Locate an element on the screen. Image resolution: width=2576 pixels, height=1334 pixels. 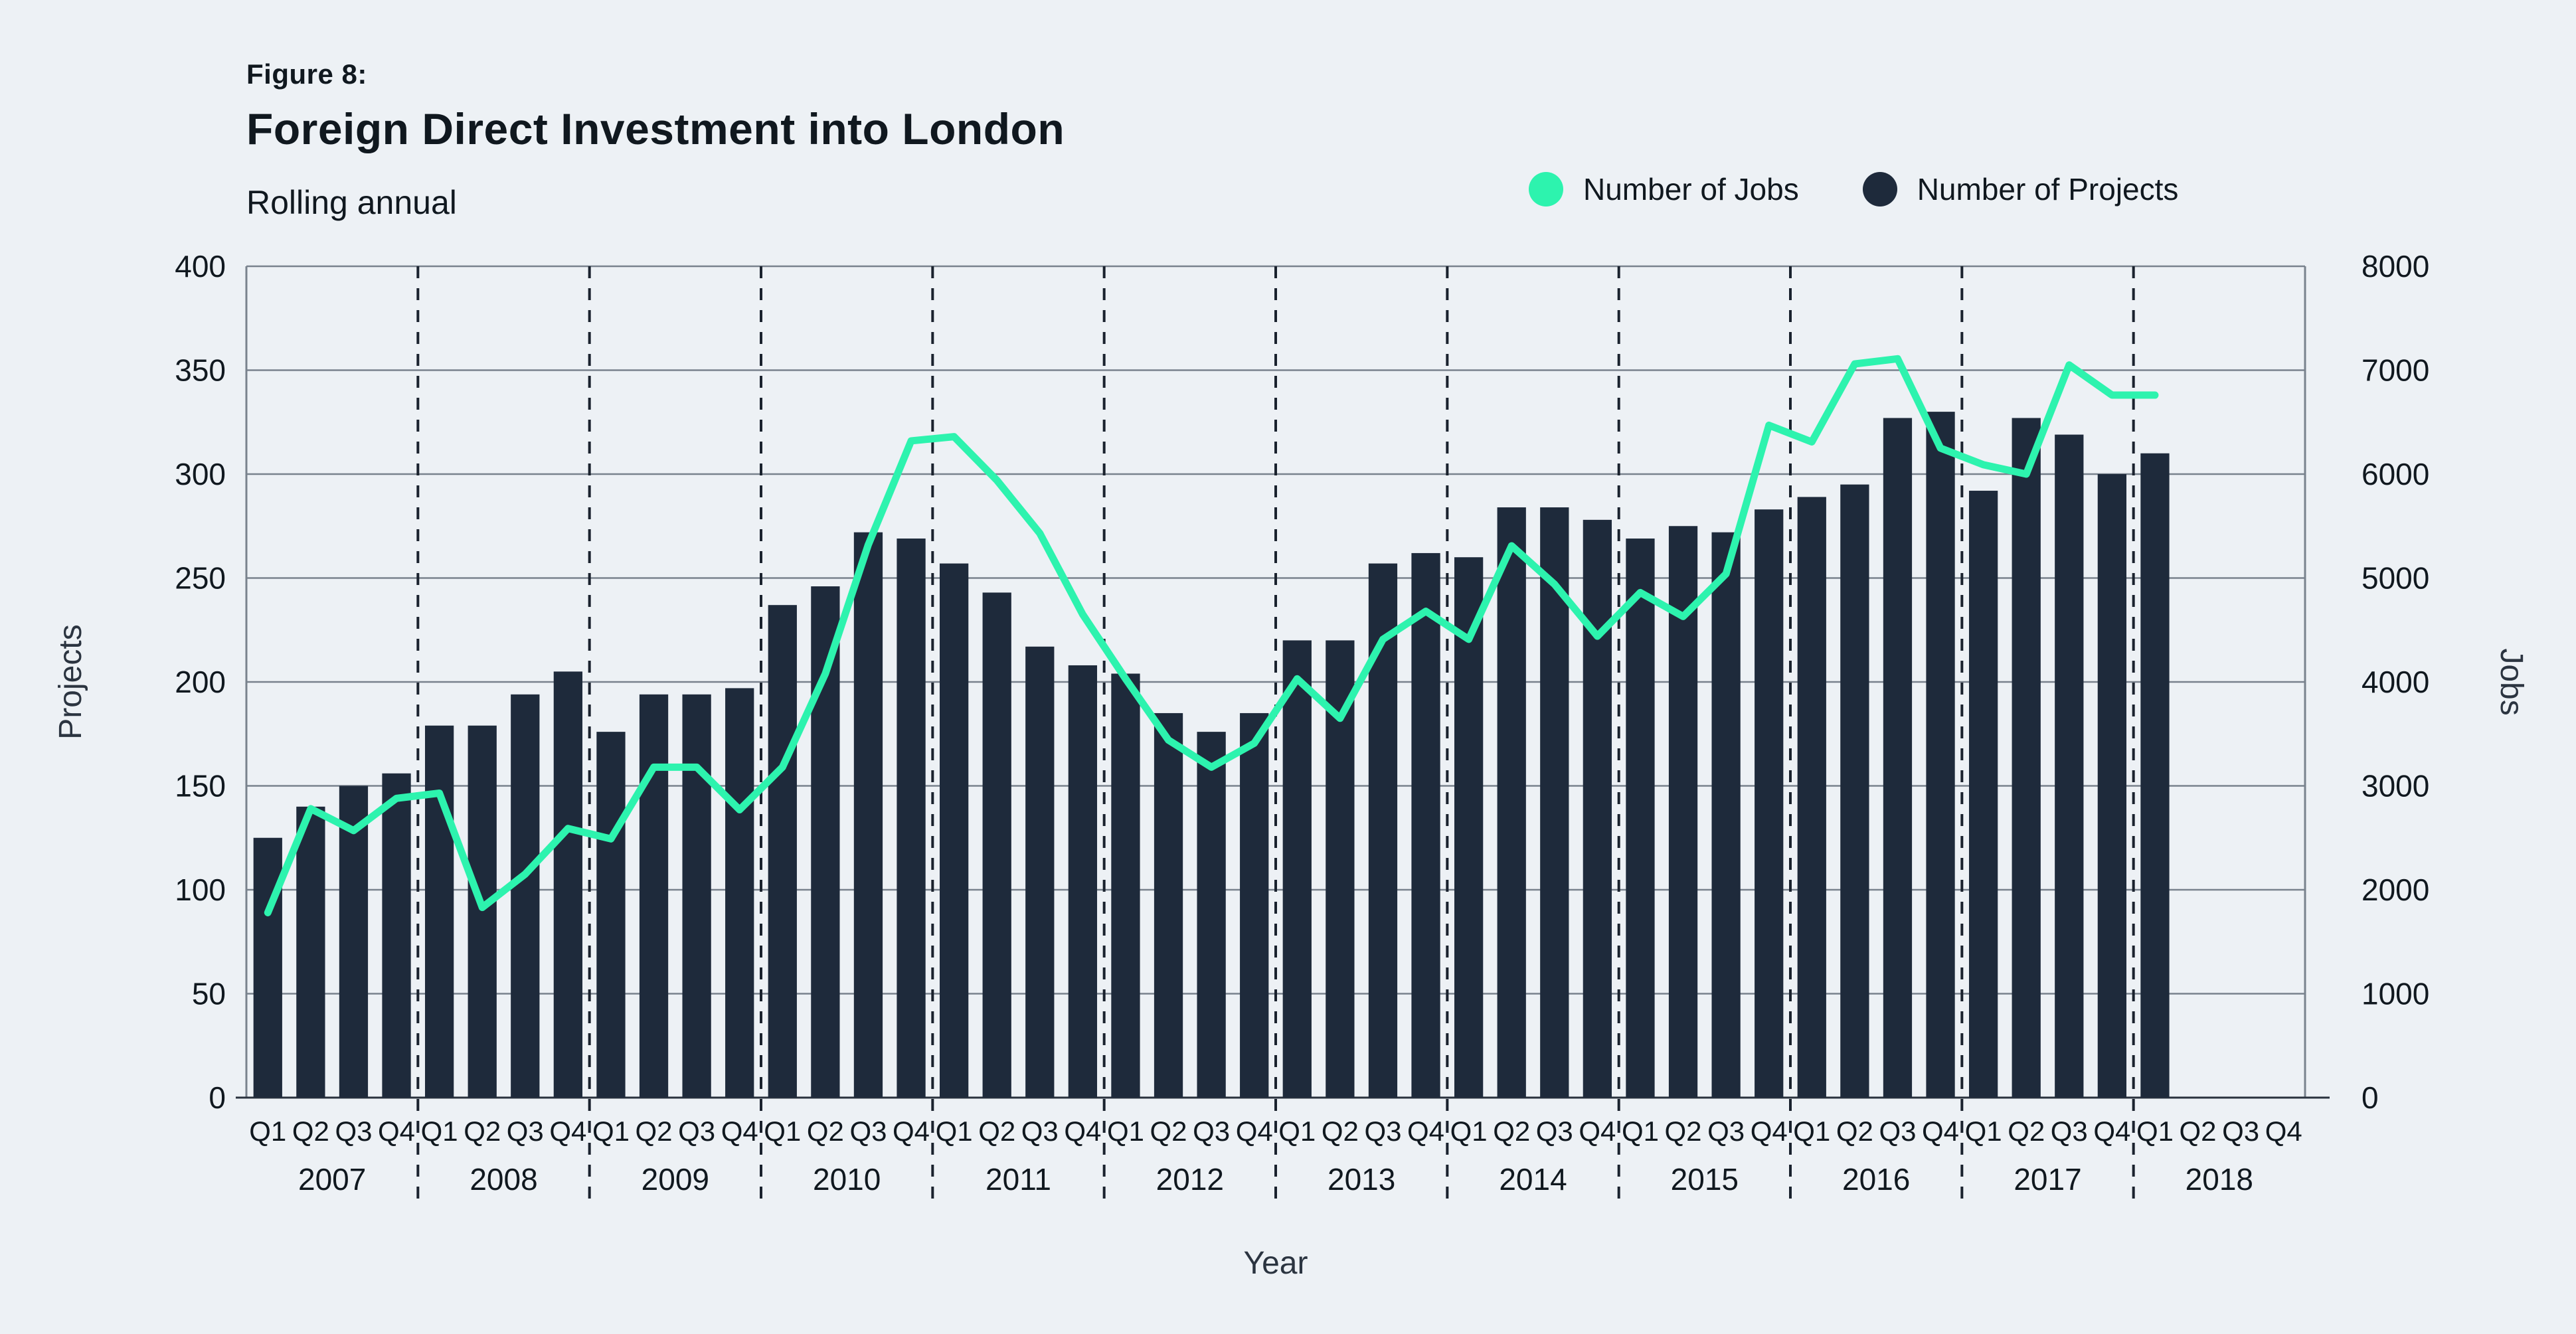
right-axis-ticks: 0 1000 2000 3000 4000 5000 6000 7000 8000 is located at coordinates (2395, 682).